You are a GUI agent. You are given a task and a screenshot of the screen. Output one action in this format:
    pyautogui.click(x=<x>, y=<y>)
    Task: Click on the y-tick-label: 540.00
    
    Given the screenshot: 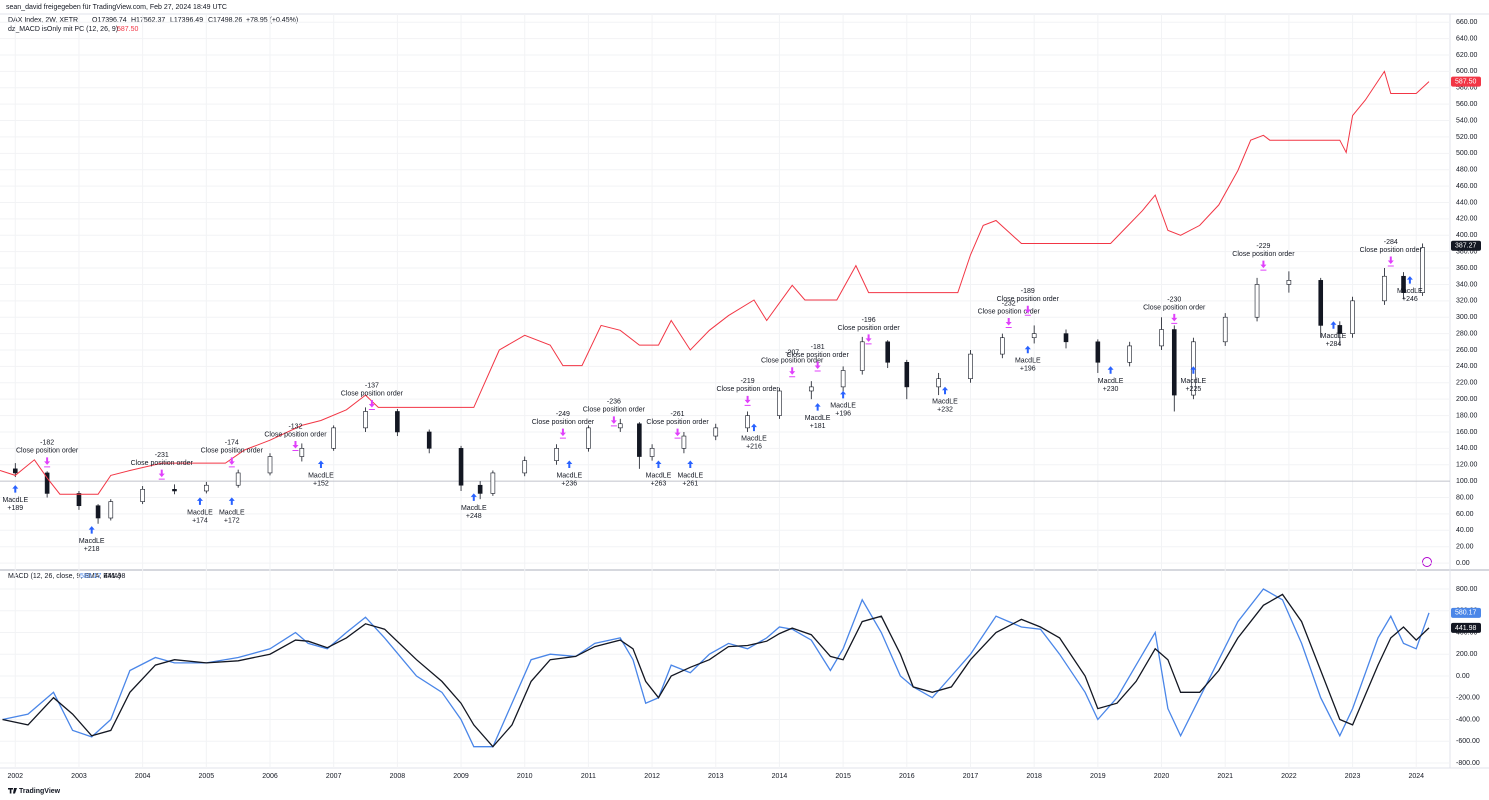 What is the action you would take?
    pyautogui.click(x=1467, y=120)
    